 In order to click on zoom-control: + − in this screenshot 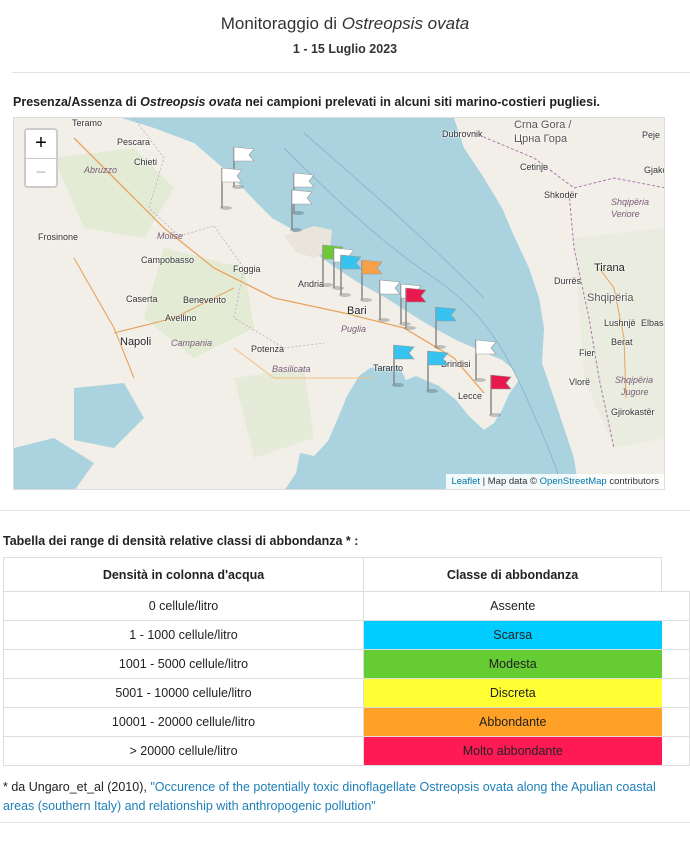, I will do `click(41, 158)`.